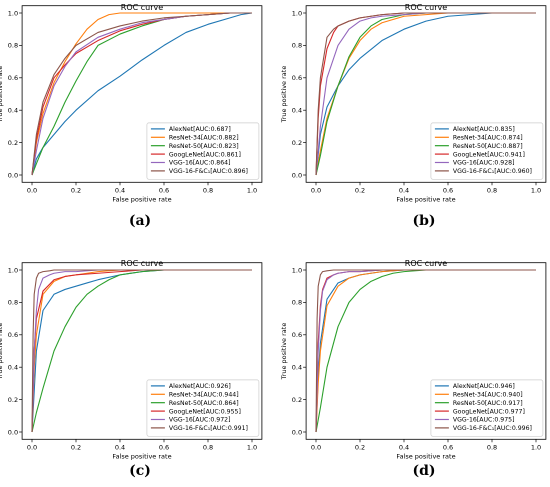 The image size is (550, 487). Describe the element at coordinates (204, 394) in the screenshot. I see `legend-entry: ResNet-34[AUC:0.944]` at that location.